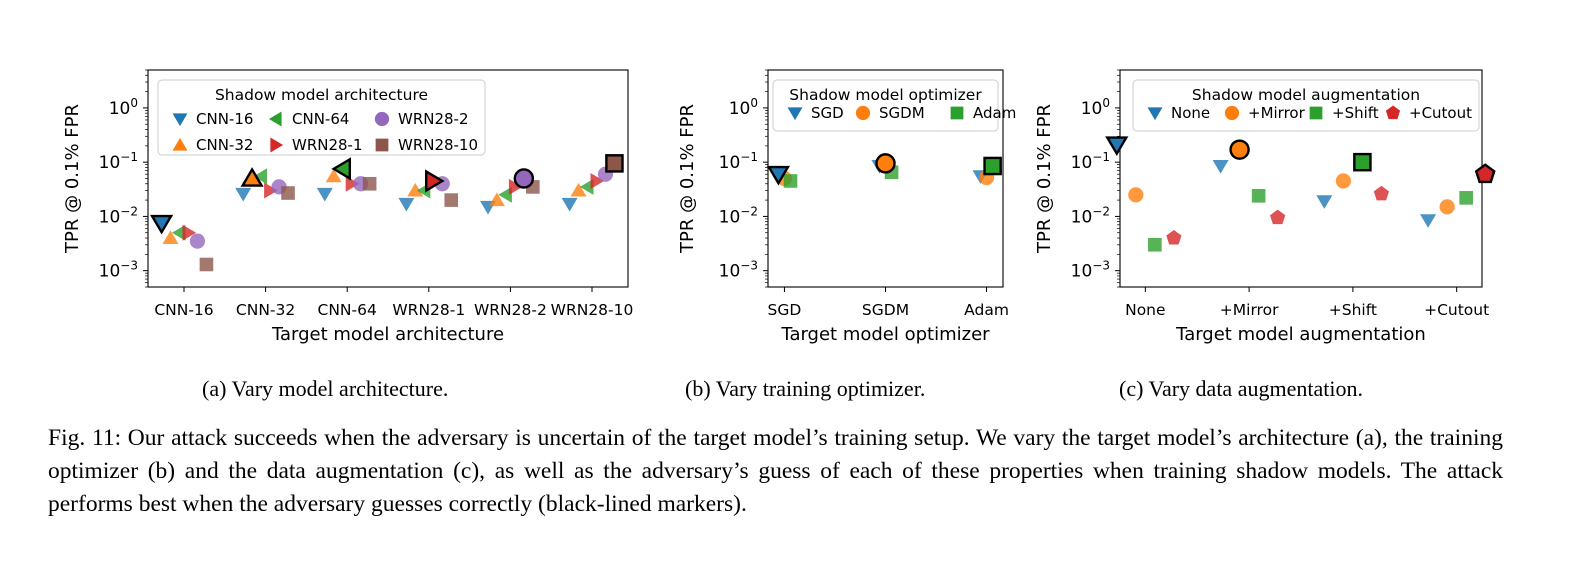 The image size is (1592, 568). I want to click on x-tick-label-wrn28-10: WRN28-10, so click(592, 310).